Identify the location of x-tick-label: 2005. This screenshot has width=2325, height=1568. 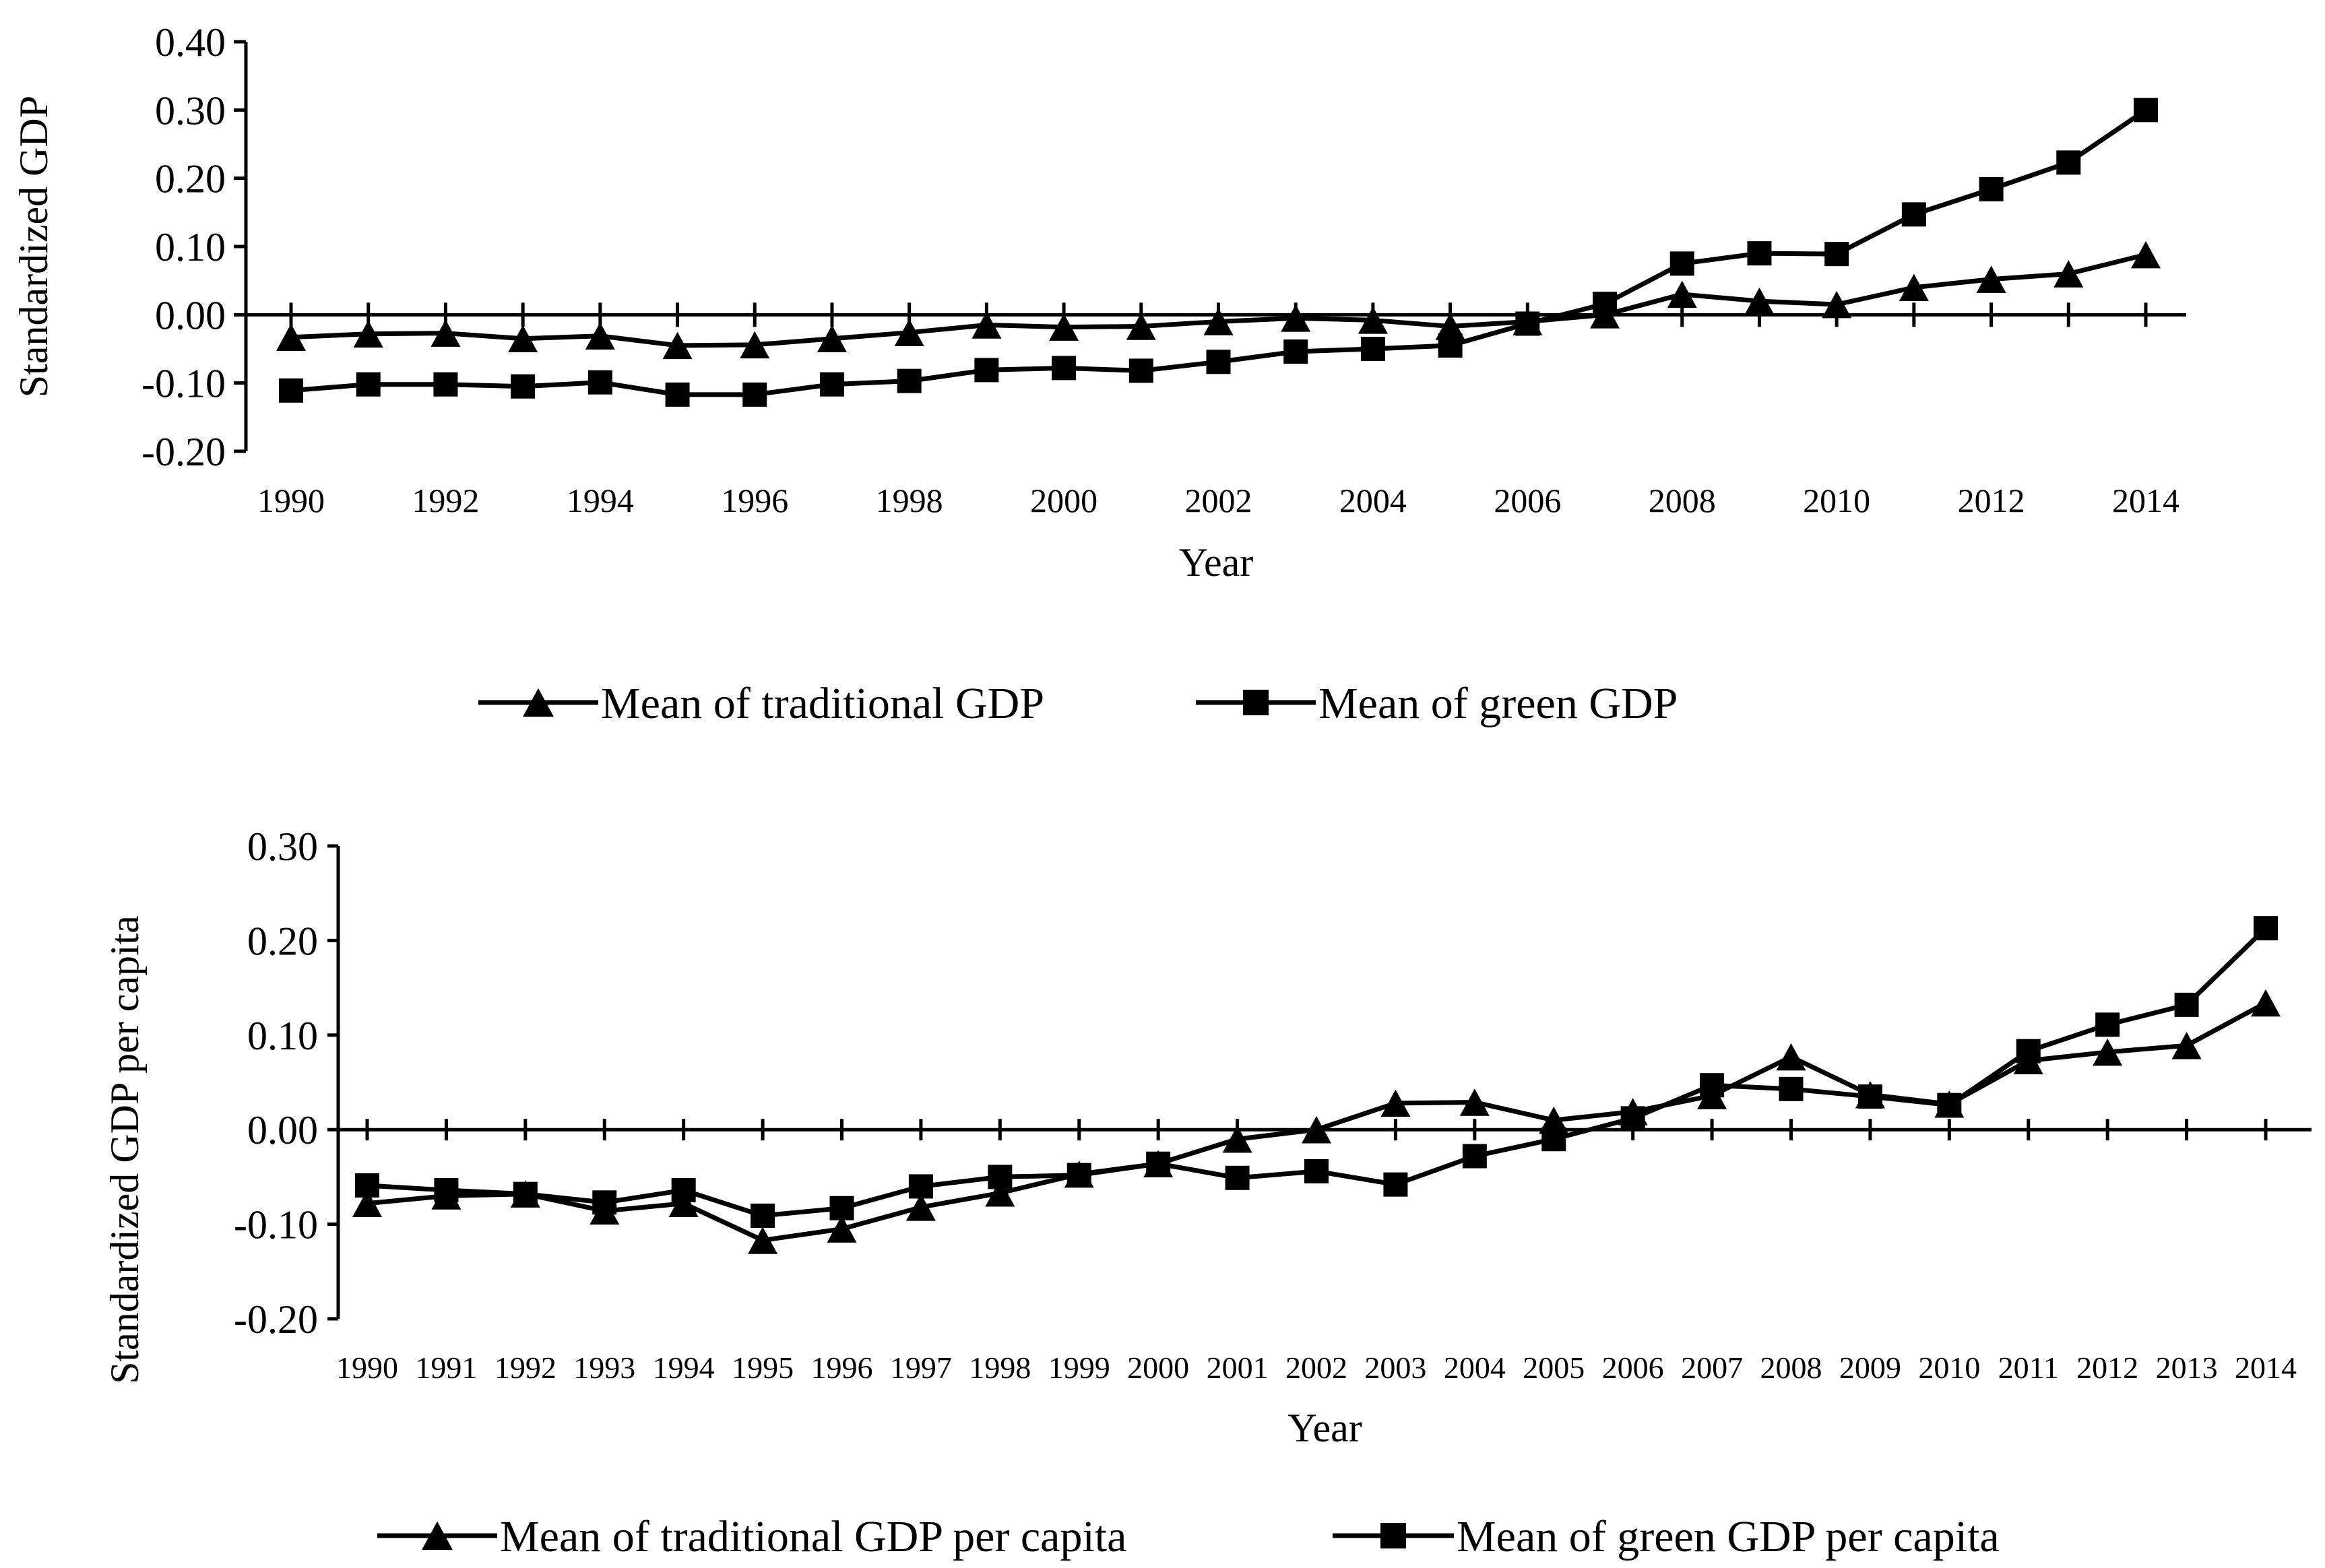
(1554, 1367).